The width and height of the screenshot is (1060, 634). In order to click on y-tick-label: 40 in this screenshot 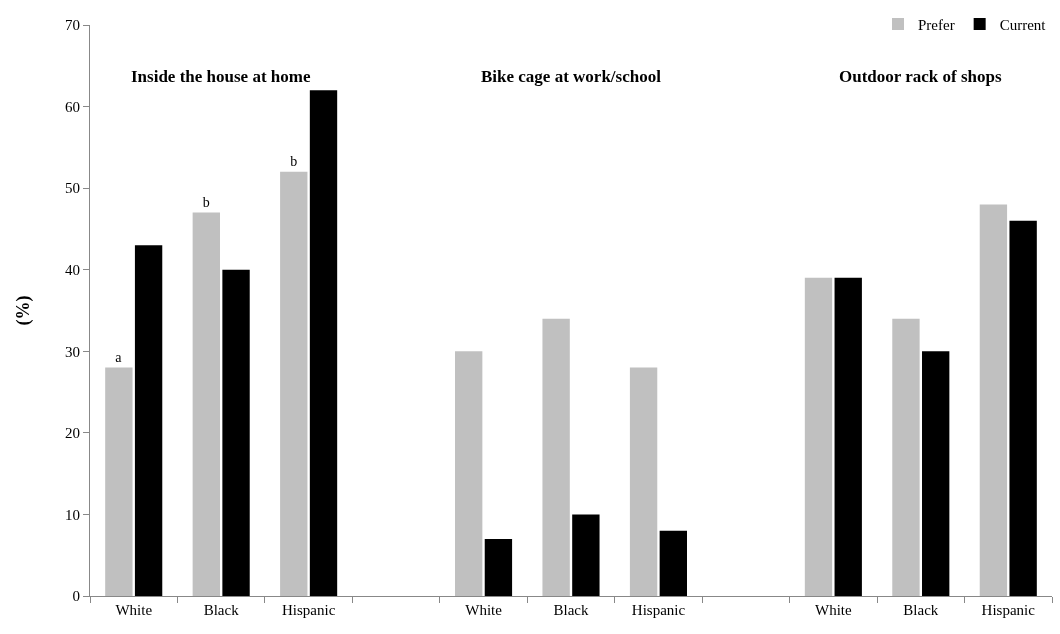, I will do `click(72, 269)`.